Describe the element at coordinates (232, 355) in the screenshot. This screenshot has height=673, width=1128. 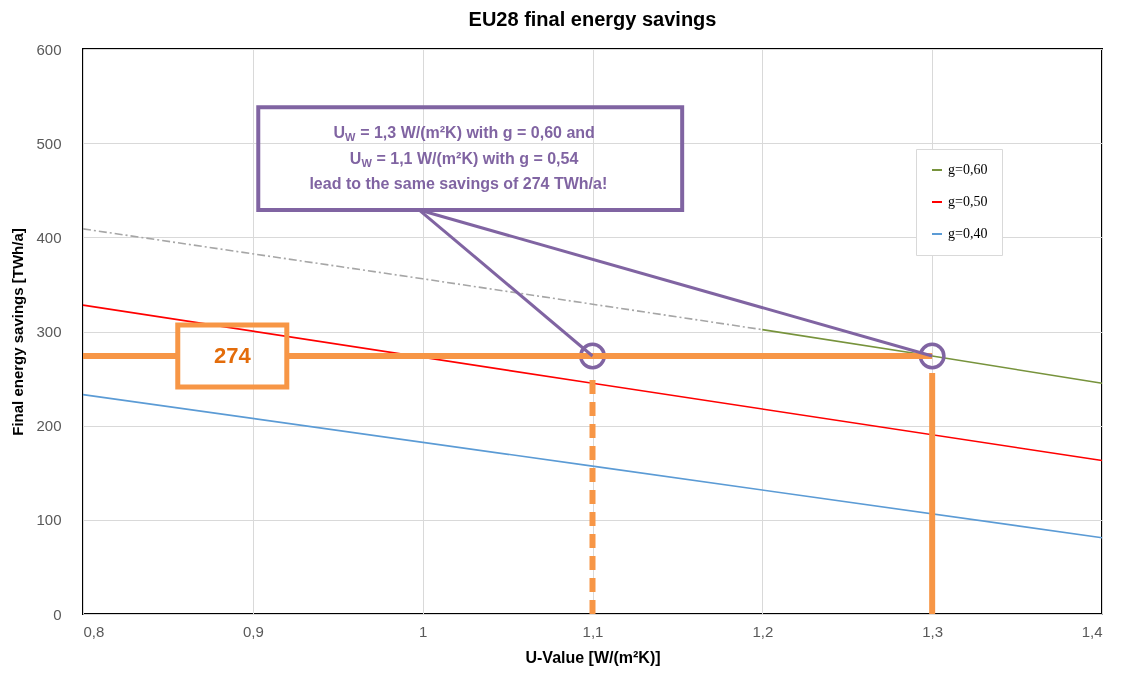
I see `ref-line-label: 274` at that location.